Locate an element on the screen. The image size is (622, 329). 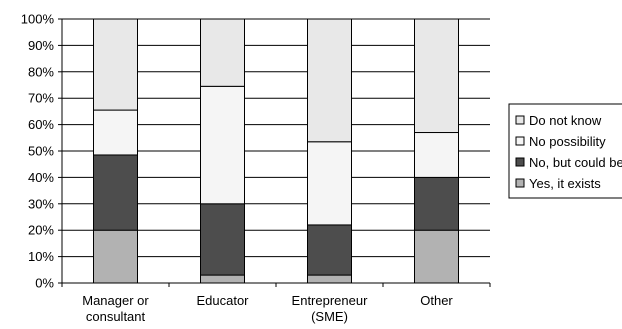
y-tick-label: 100% is located at coordinates (38, 19).